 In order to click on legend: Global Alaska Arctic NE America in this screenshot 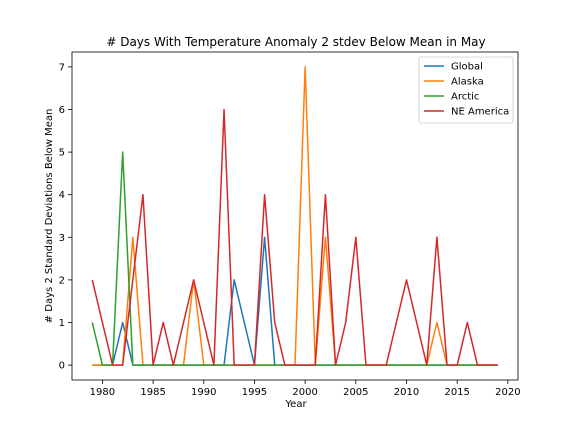, I will do `click(466, 90)`.